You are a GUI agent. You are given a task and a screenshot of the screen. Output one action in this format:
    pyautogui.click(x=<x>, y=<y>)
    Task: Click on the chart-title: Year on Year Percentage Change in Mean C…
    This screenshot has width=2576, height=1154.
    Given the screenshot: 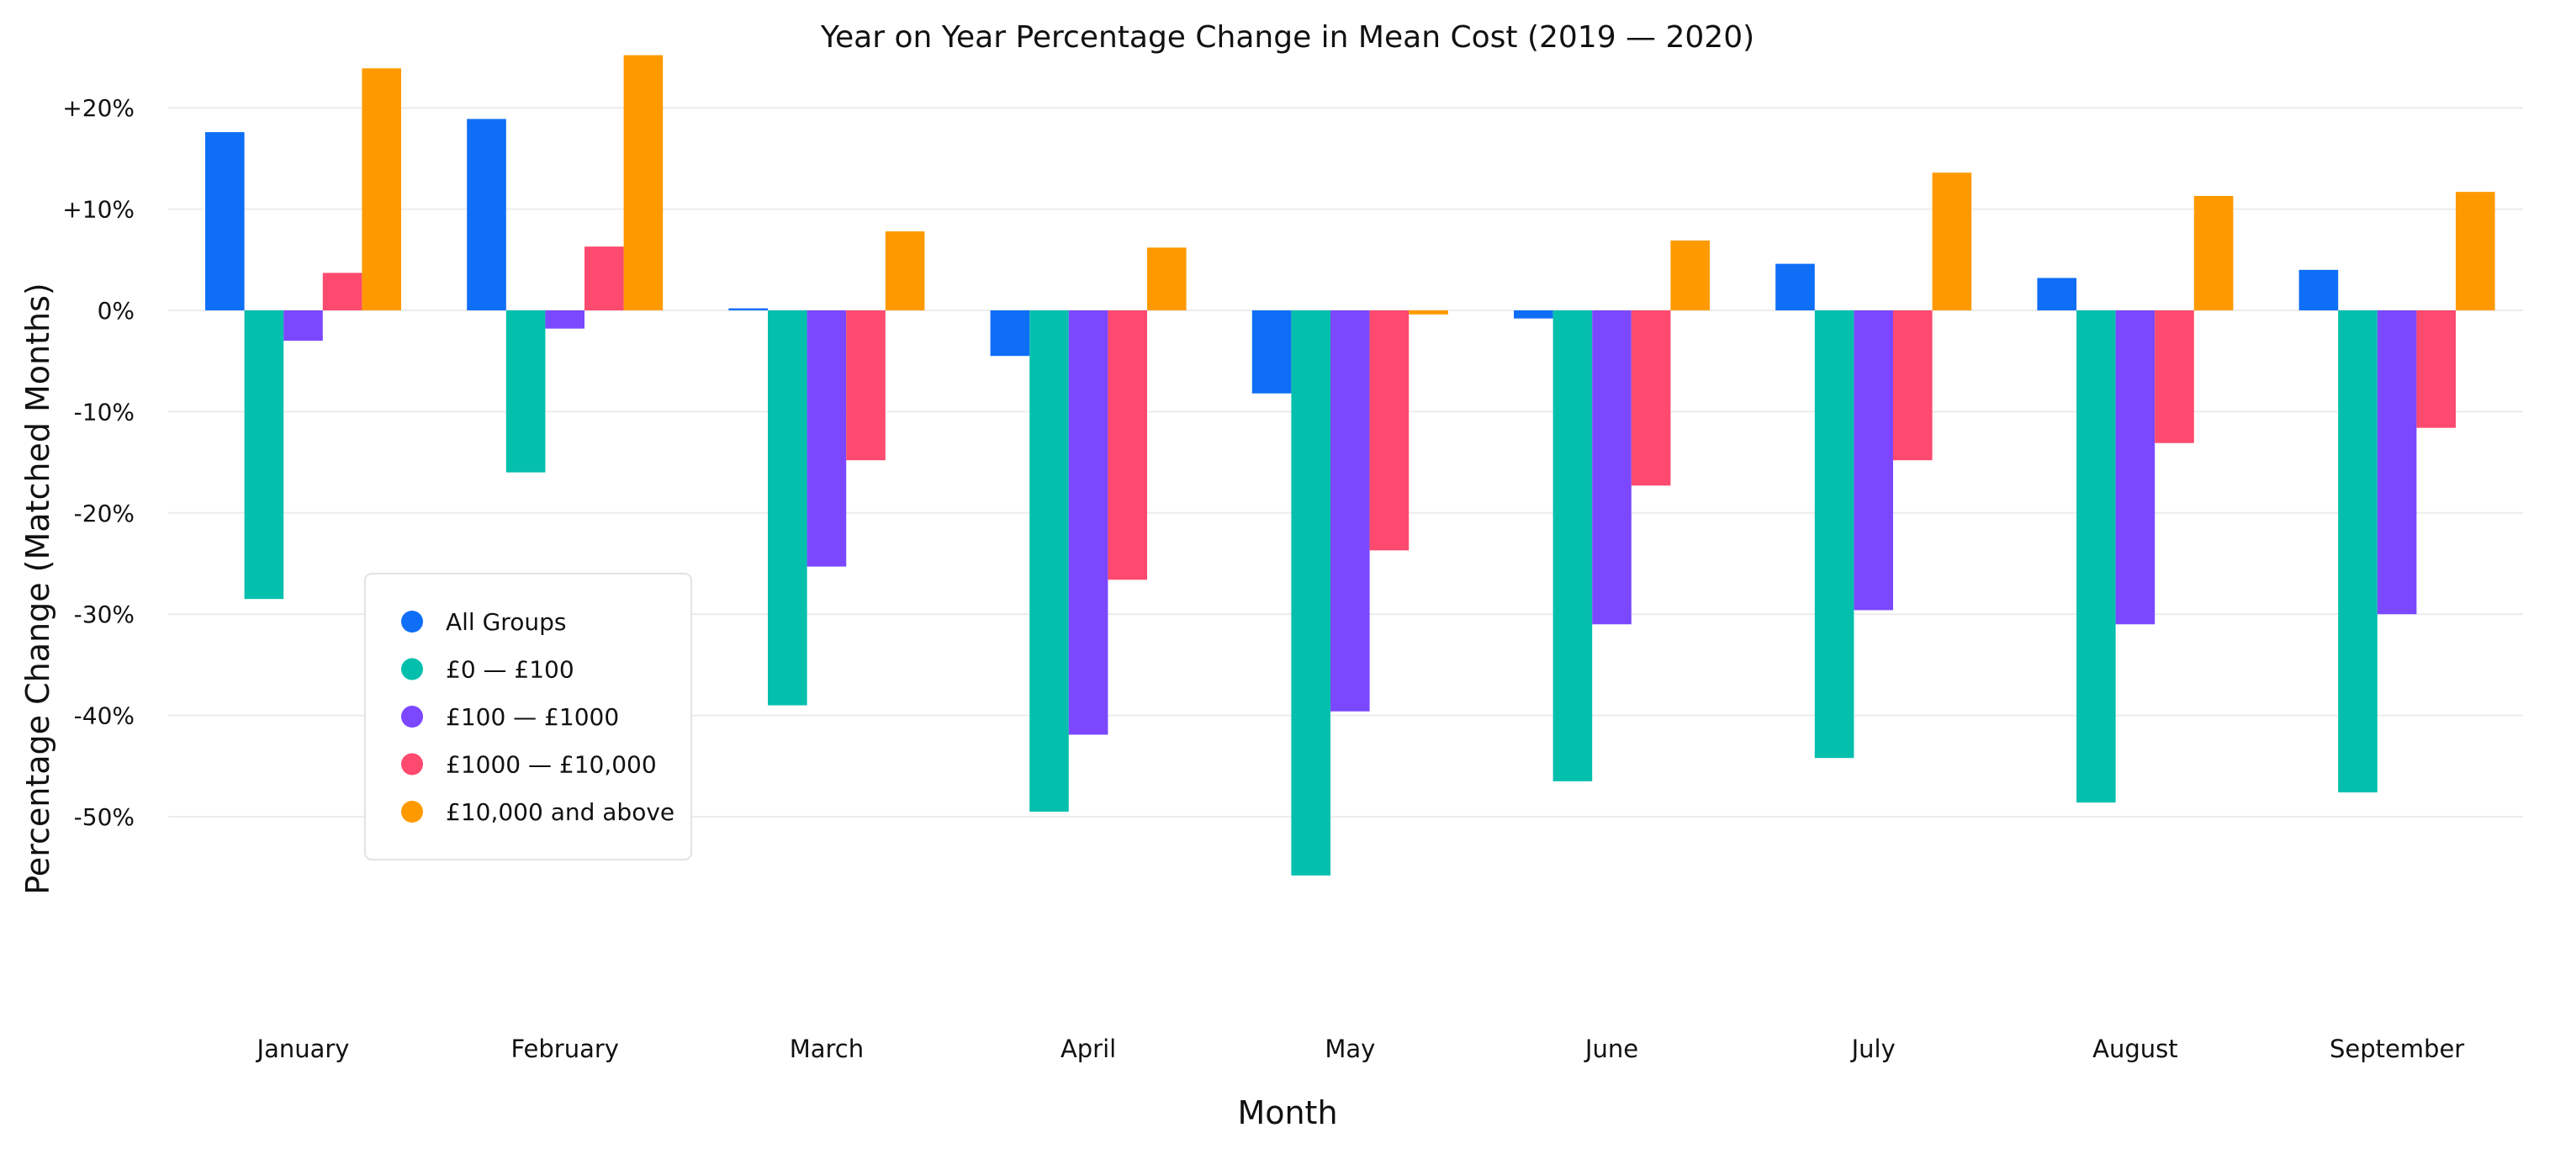 What is the action you would take?
    pyautogui.click(x=1287, y=37)
    